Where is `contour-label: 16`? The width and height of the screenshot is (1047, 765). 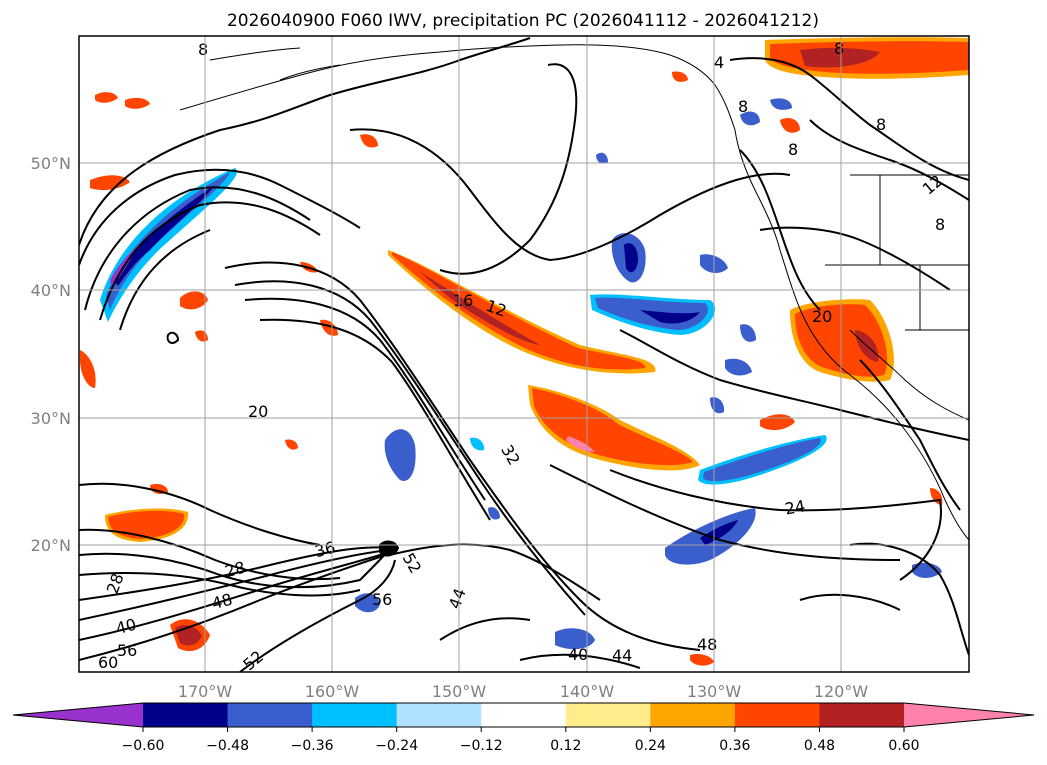
contour-label: 16 is located at coordinates (463, 300).